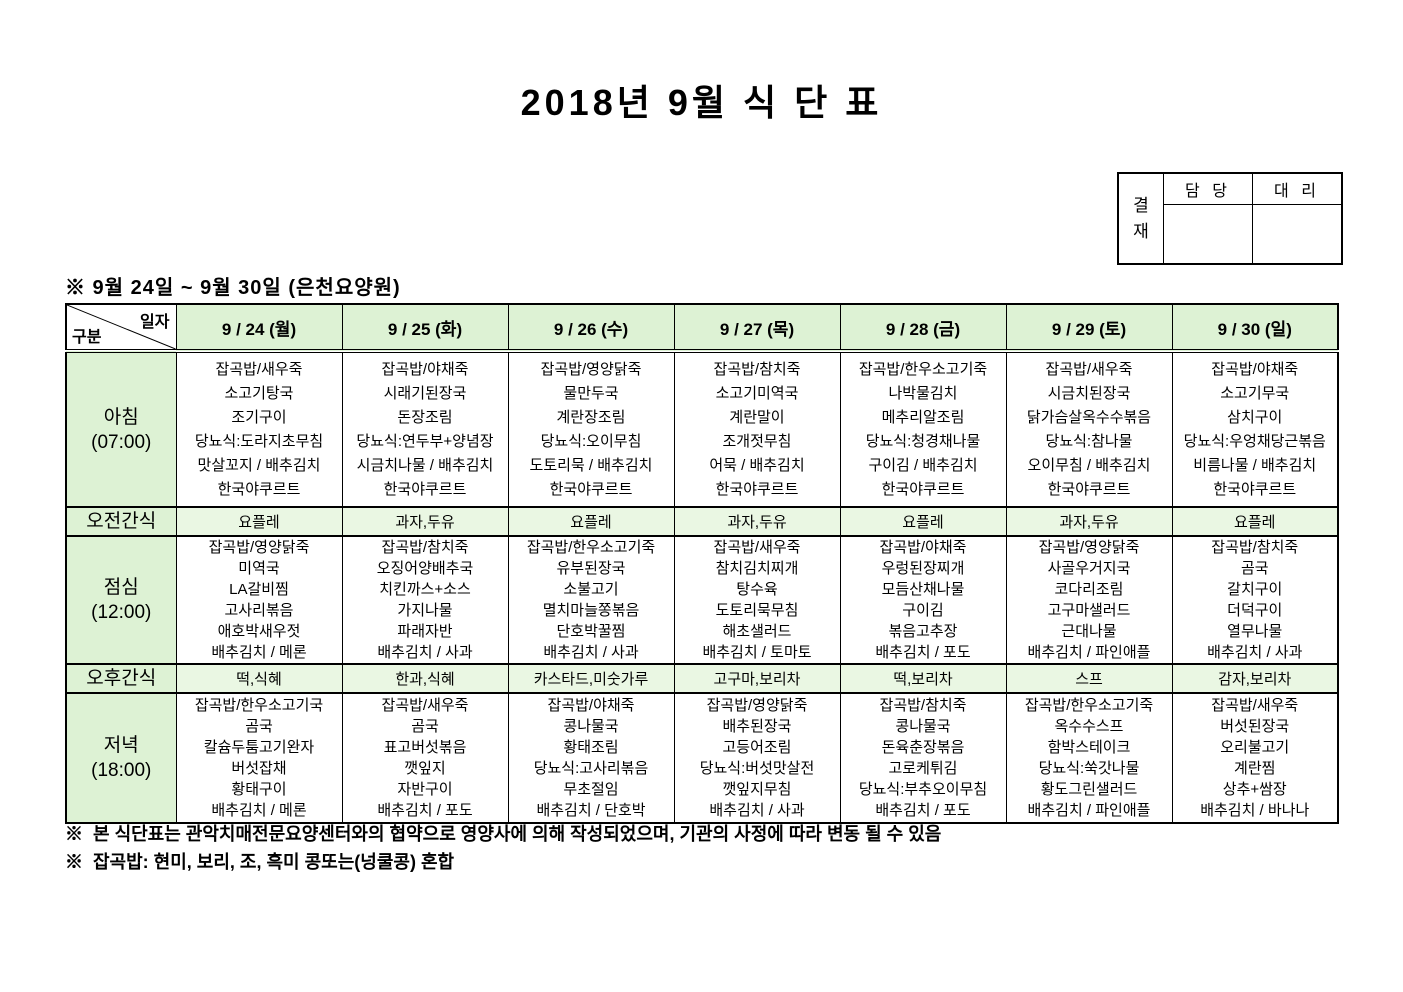  I want to click on am-snack-row: 오전간식 요플레 과자,두유 요플레 과자,두유 요플레 과자,두유 요플레, so click(702, 521).